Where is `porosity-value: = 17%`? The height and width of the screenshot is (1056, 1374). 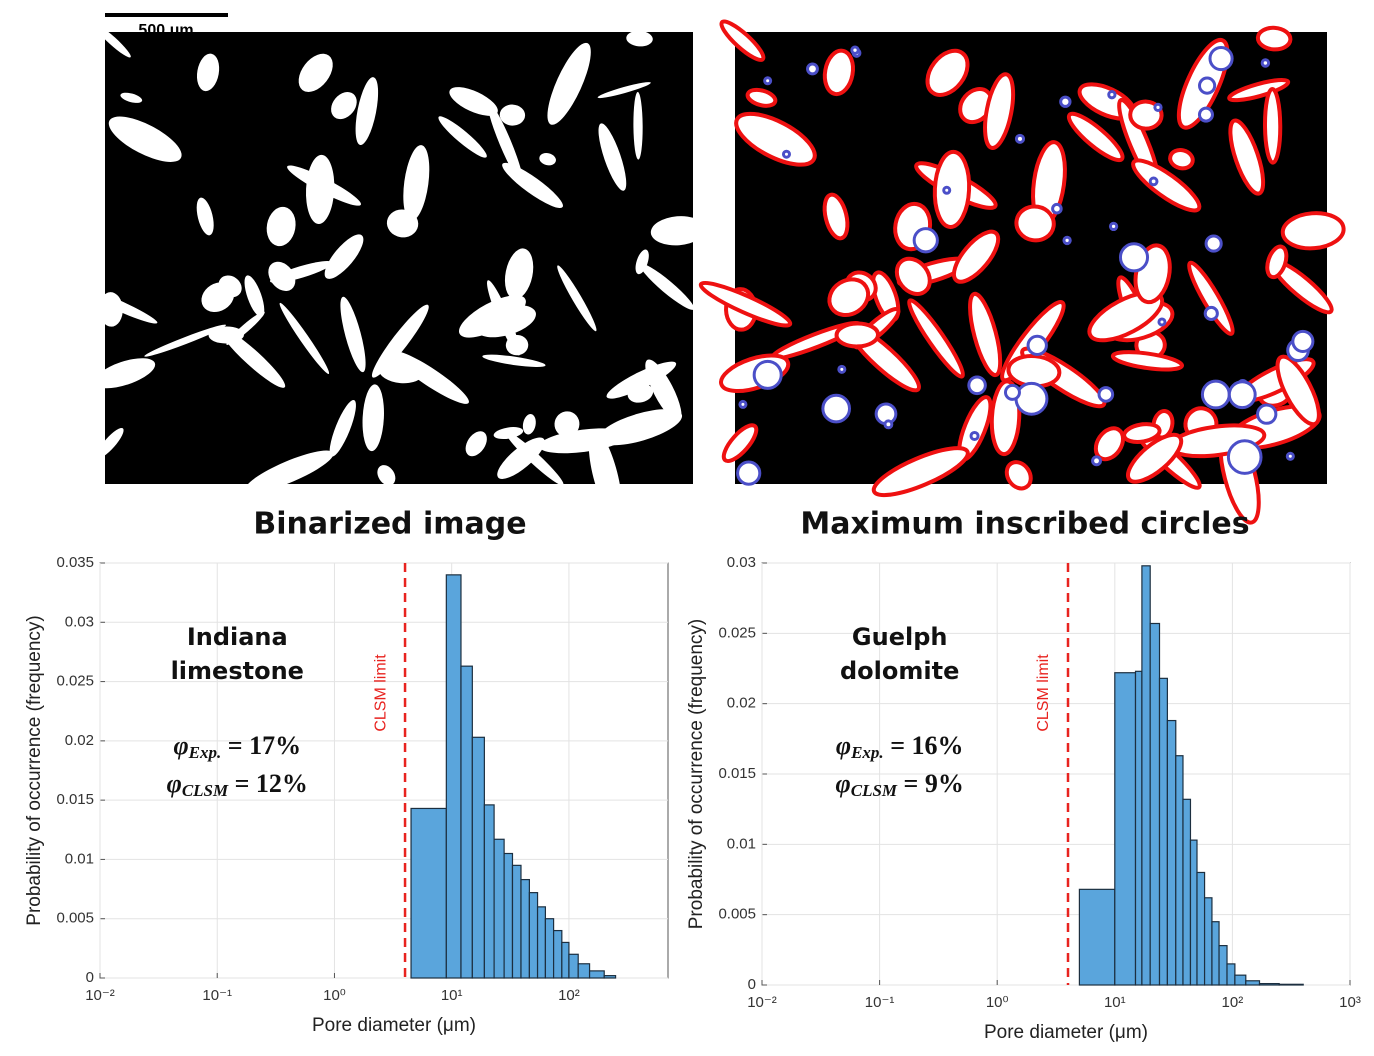
porosity-value: = 17% is located at coordinates (261, 745).